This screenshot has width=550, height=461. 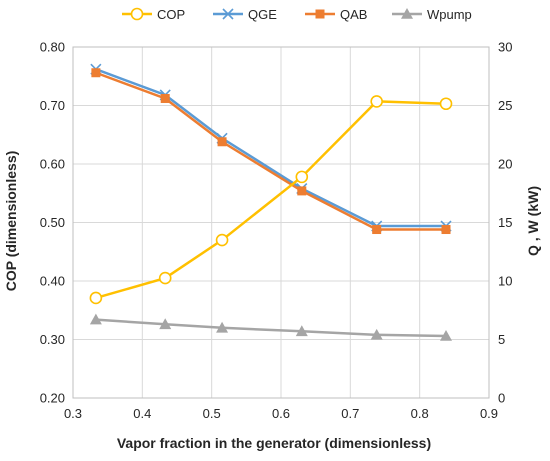 I want to click on y-right-tick-label: 15, so click(x=505, y=222).